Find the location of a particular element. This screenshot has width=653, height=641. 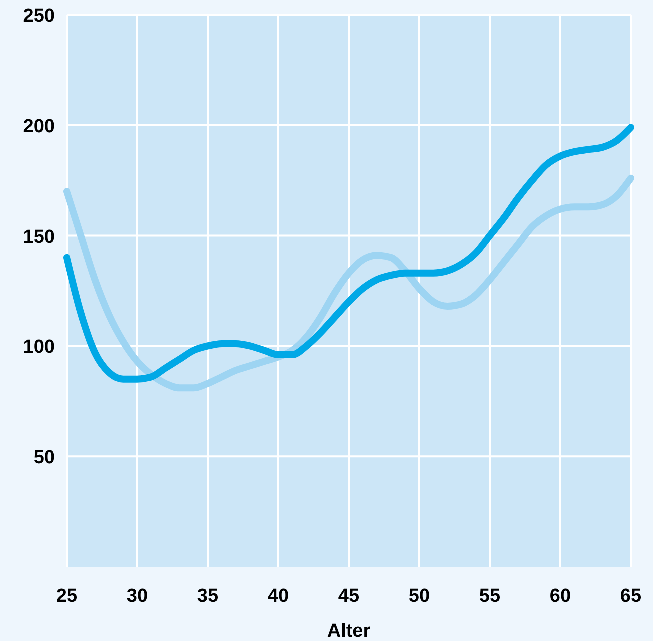

x-tick-label: 60 is located at coordinates (561, 596).